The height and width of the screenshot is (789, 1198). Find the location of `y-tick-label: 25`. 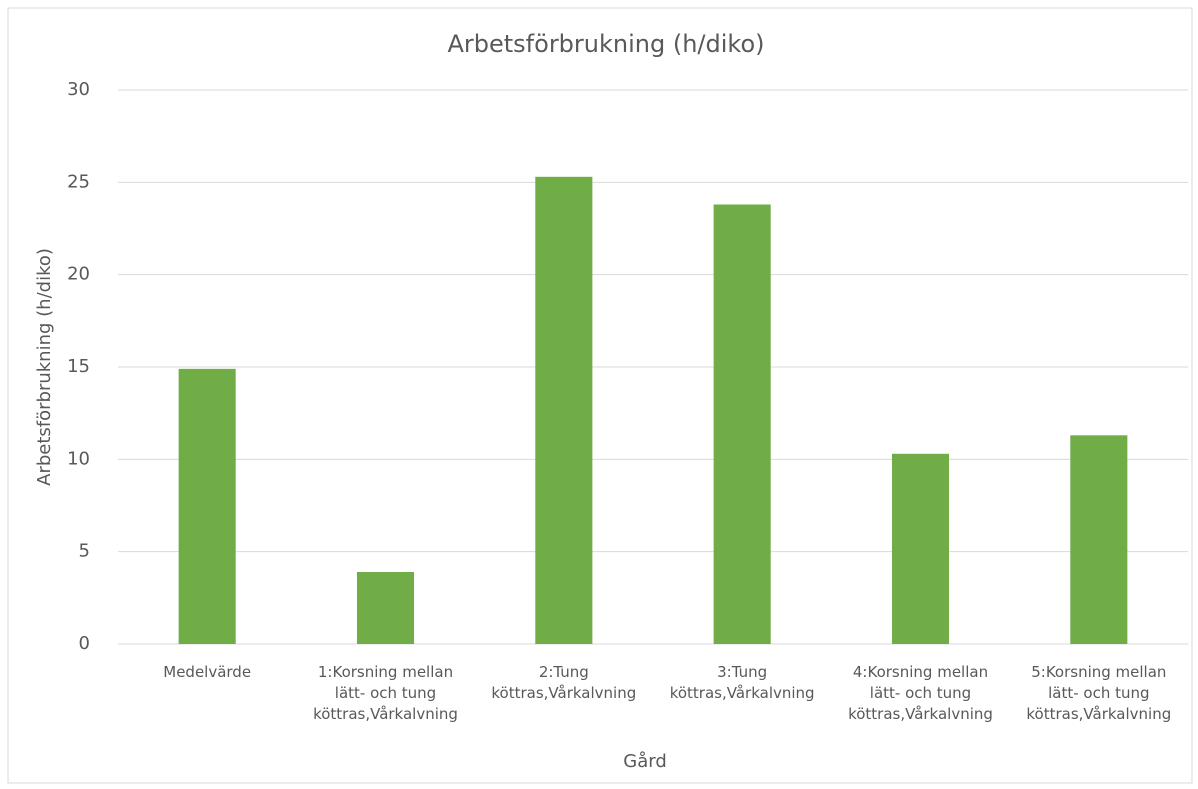

y-tick-label: 25 is located at coordinates (78, 181).